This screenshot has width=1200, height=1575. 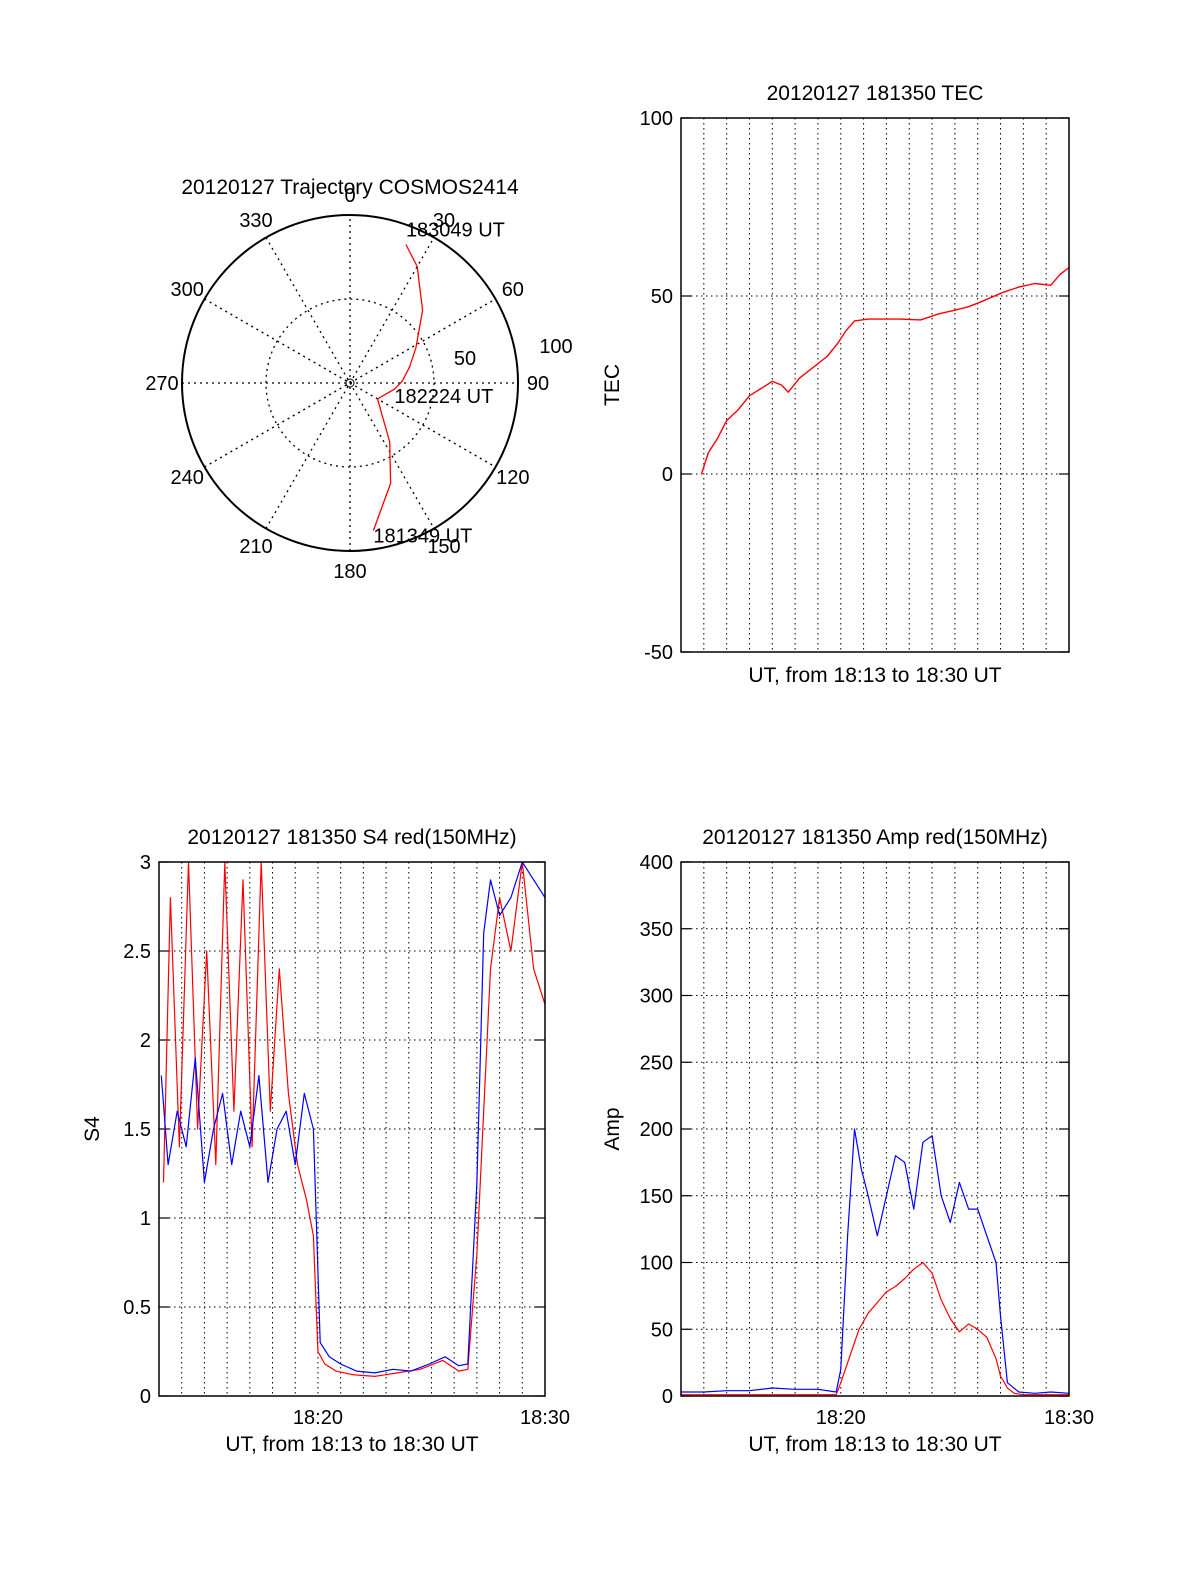 I want to click on chart-title: 20120127 181350 S4 red(150MHz), so click(x=351, y=837).